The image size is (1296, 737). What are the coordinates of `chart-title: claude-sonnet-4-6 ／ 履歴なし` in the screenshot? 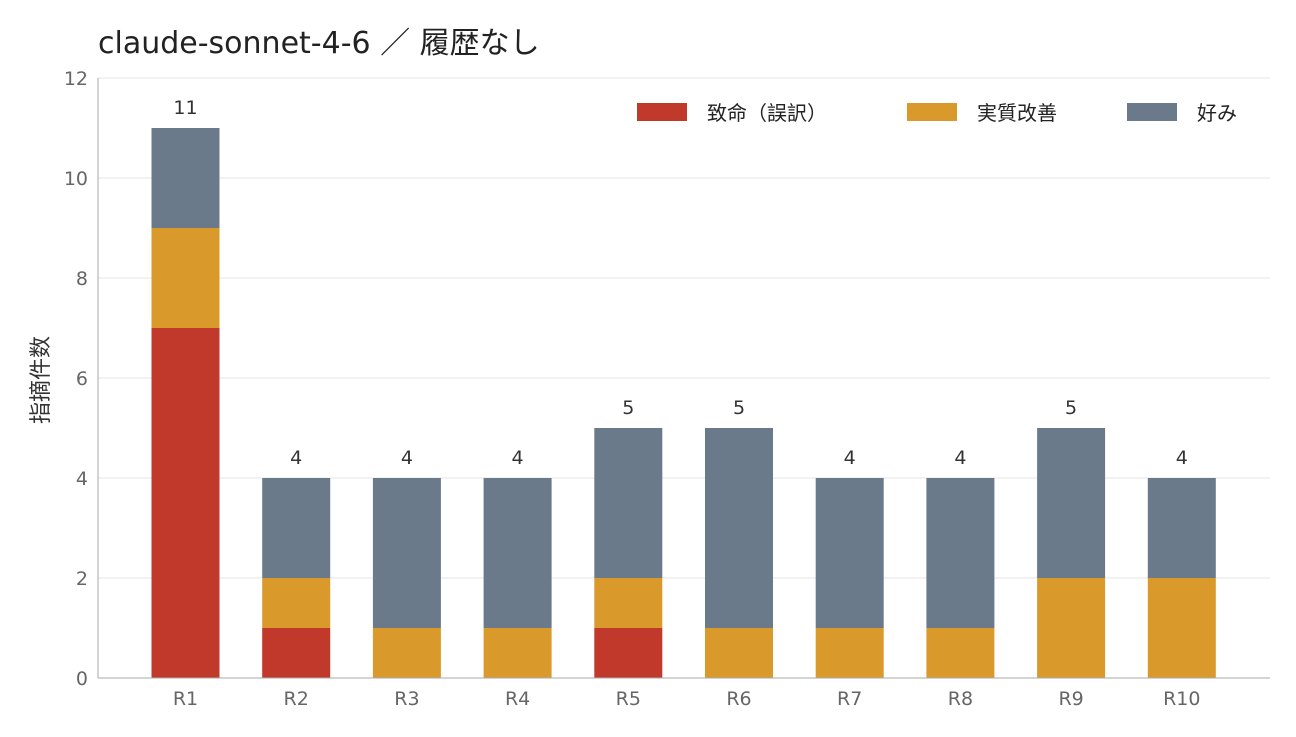 It's located at (319, 43).